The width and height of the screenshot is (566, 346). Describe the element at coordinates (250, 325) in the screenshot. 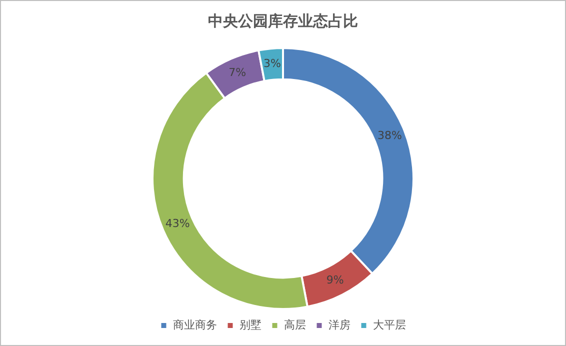

I see `legend-label: 别墅` at that location.